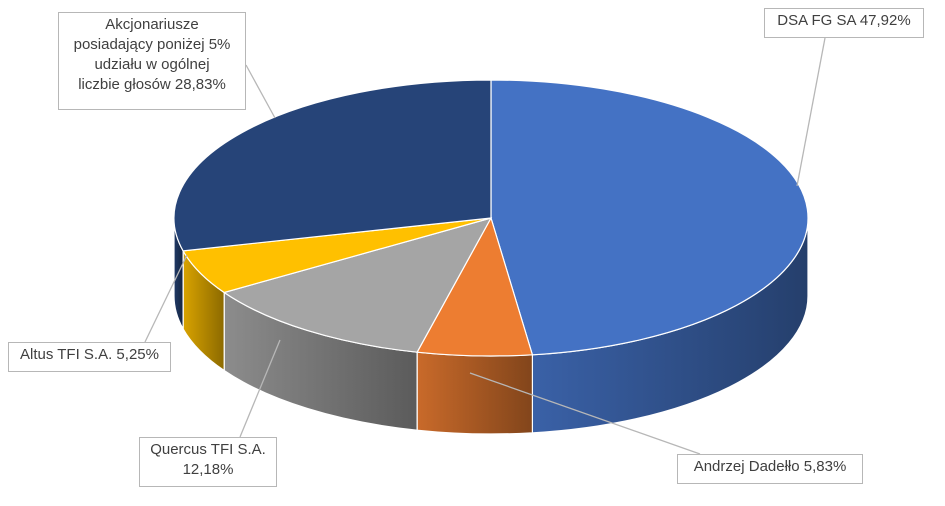 This screenshot has width=945, height=506. I want to click on data-label-text: DSA FG SA 47,92%, so click(844, 20).